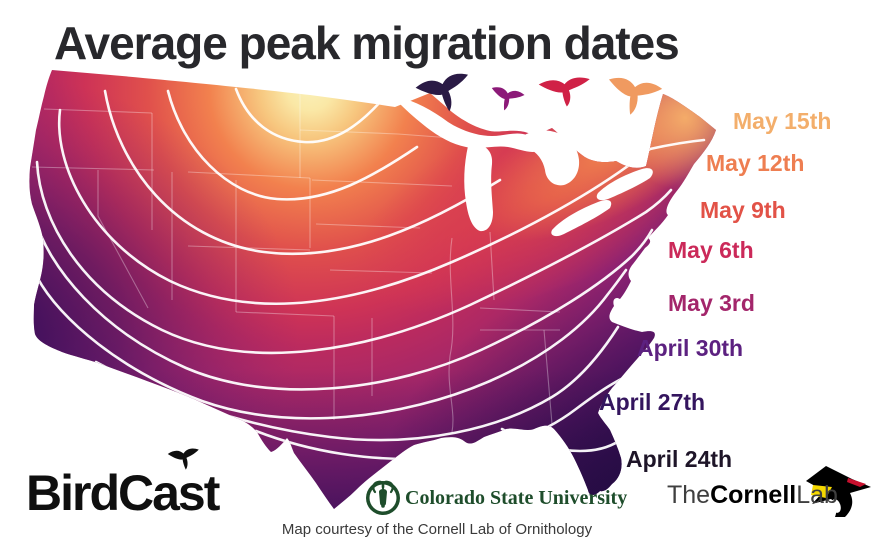  I want to click on bird-magenta-icon, so click(508, 99).